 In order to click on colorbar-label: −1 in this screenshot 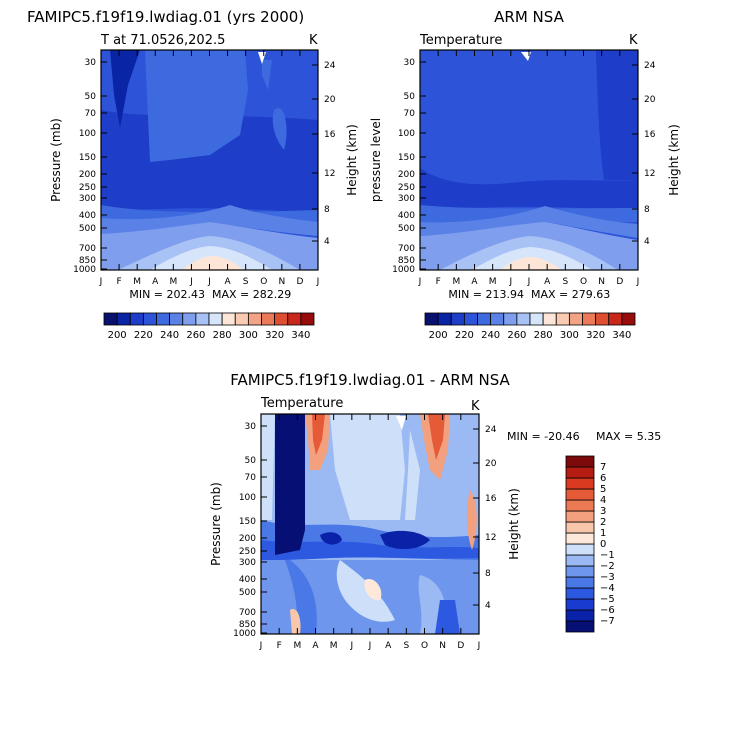, I will do `click(607, 555)`.